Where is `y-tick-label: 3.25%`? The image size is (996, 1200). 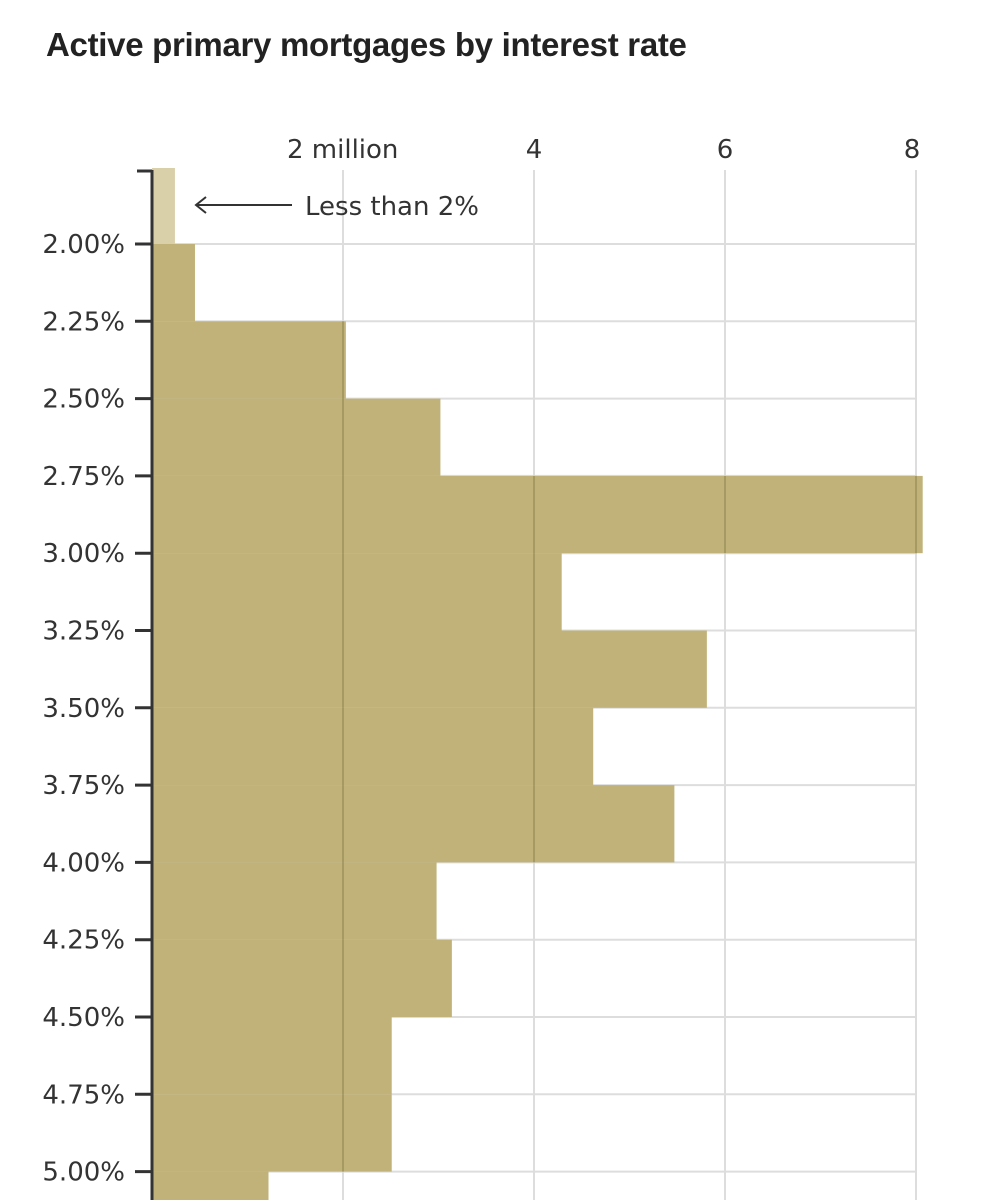 y-tick-label: 3.25% is located at coordinates (83, 632).